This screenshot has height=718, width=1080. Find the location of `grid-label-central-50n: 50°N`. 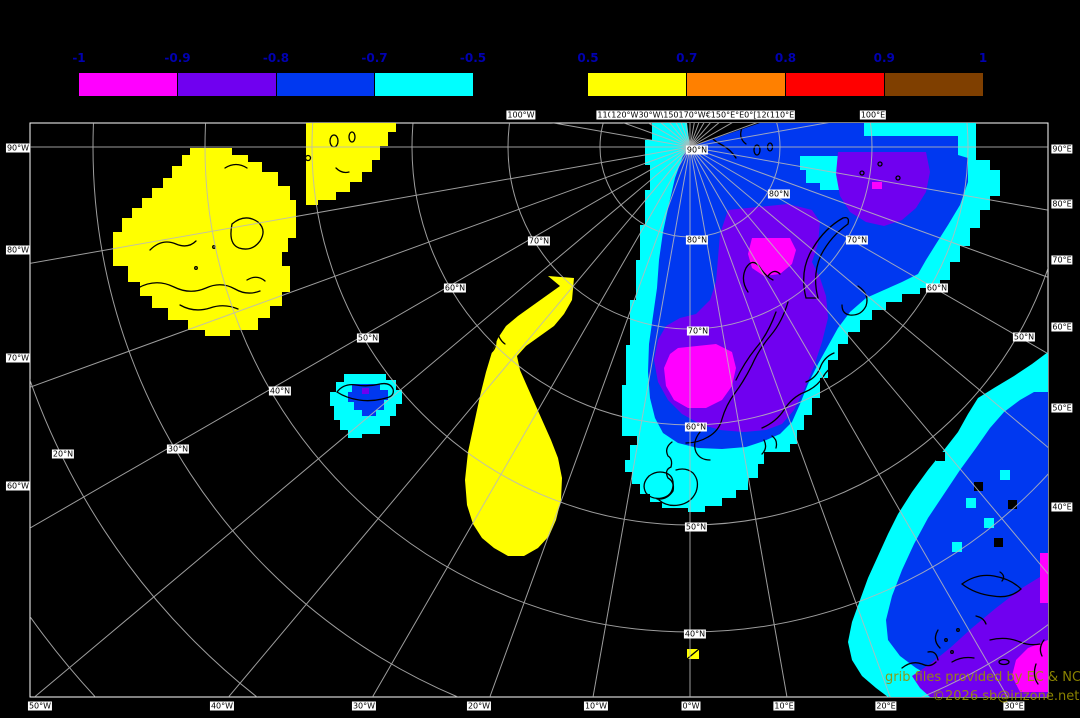

grid-label-central-50n: 50°N is located at coordinates (696, 527).